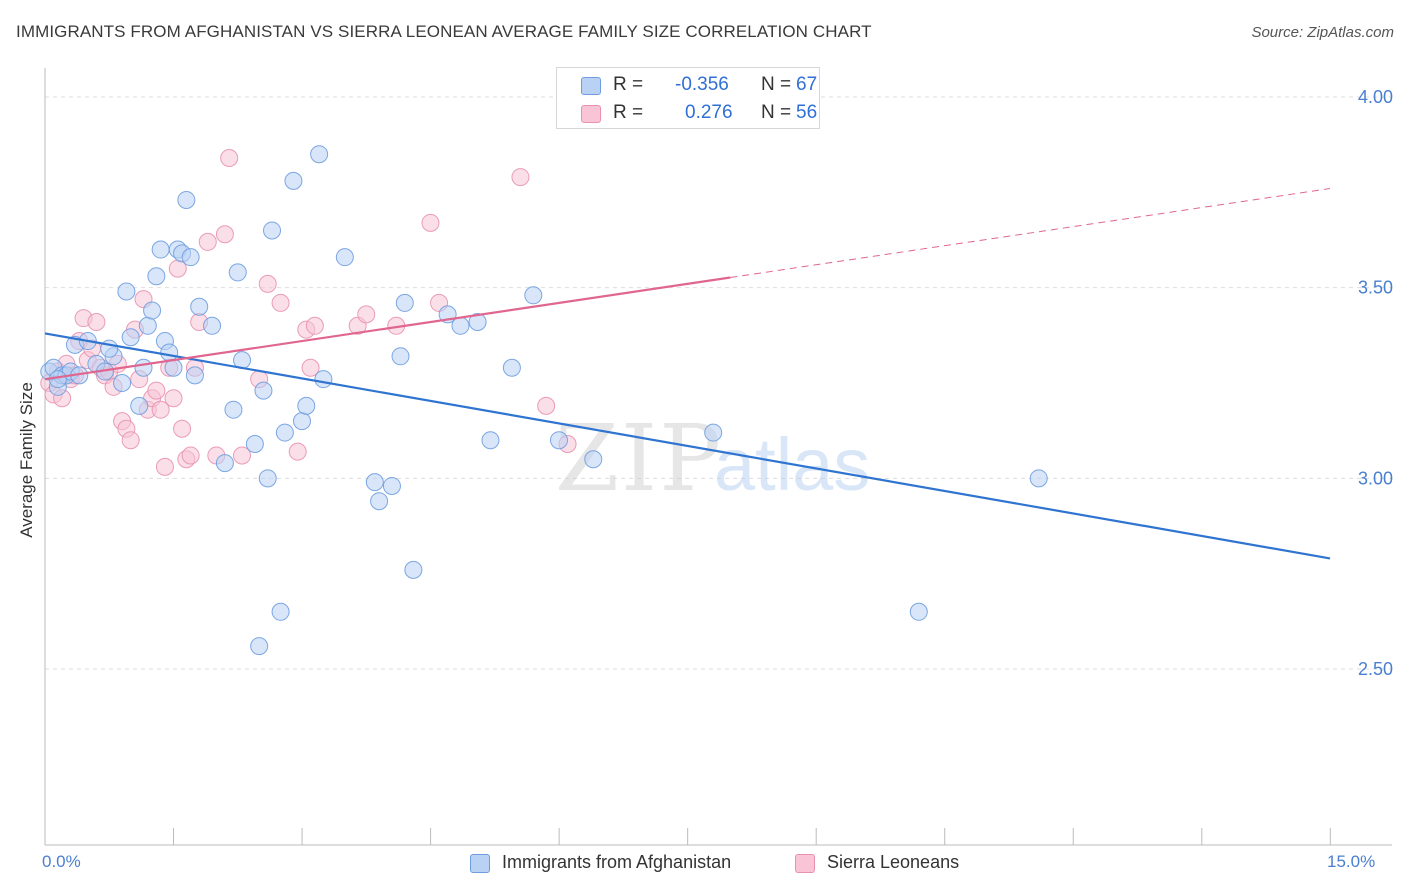  I want to click on watermark-zip: ZIP, so click(639, 458).